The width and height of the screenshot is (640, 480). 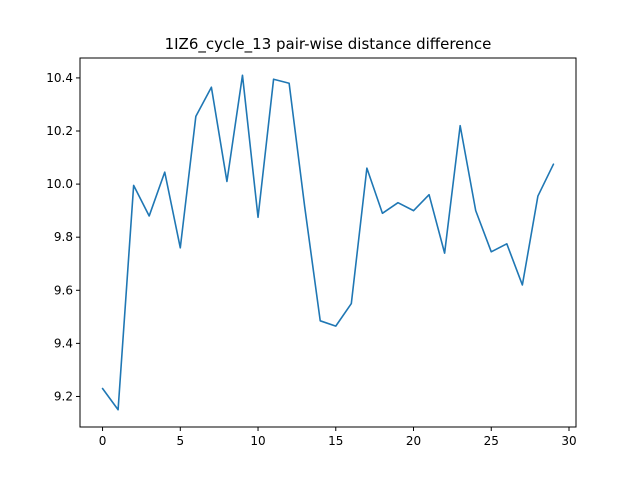 What do you see at coordinates (257, 441) in the screenshot?
I see `x-tick-label: 10` at bounding box center [257, 441].